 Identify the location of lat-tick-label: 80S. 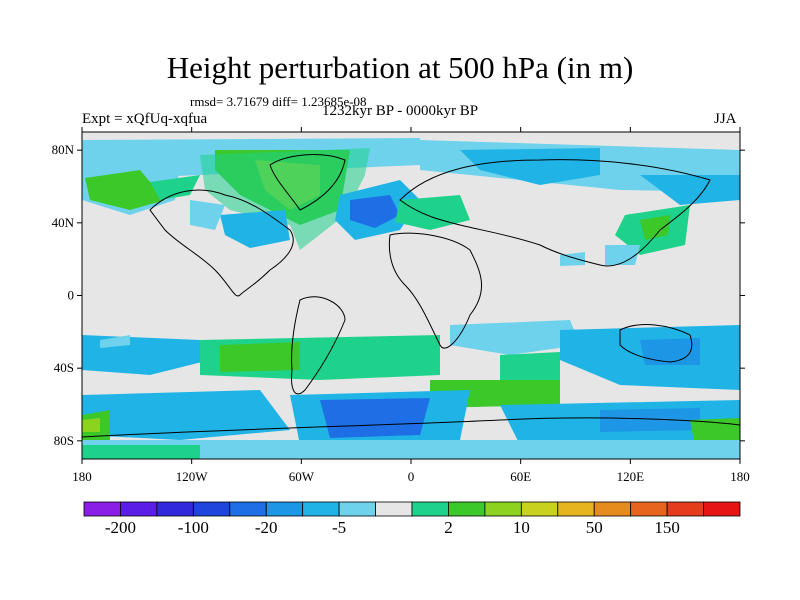
(64, 440).